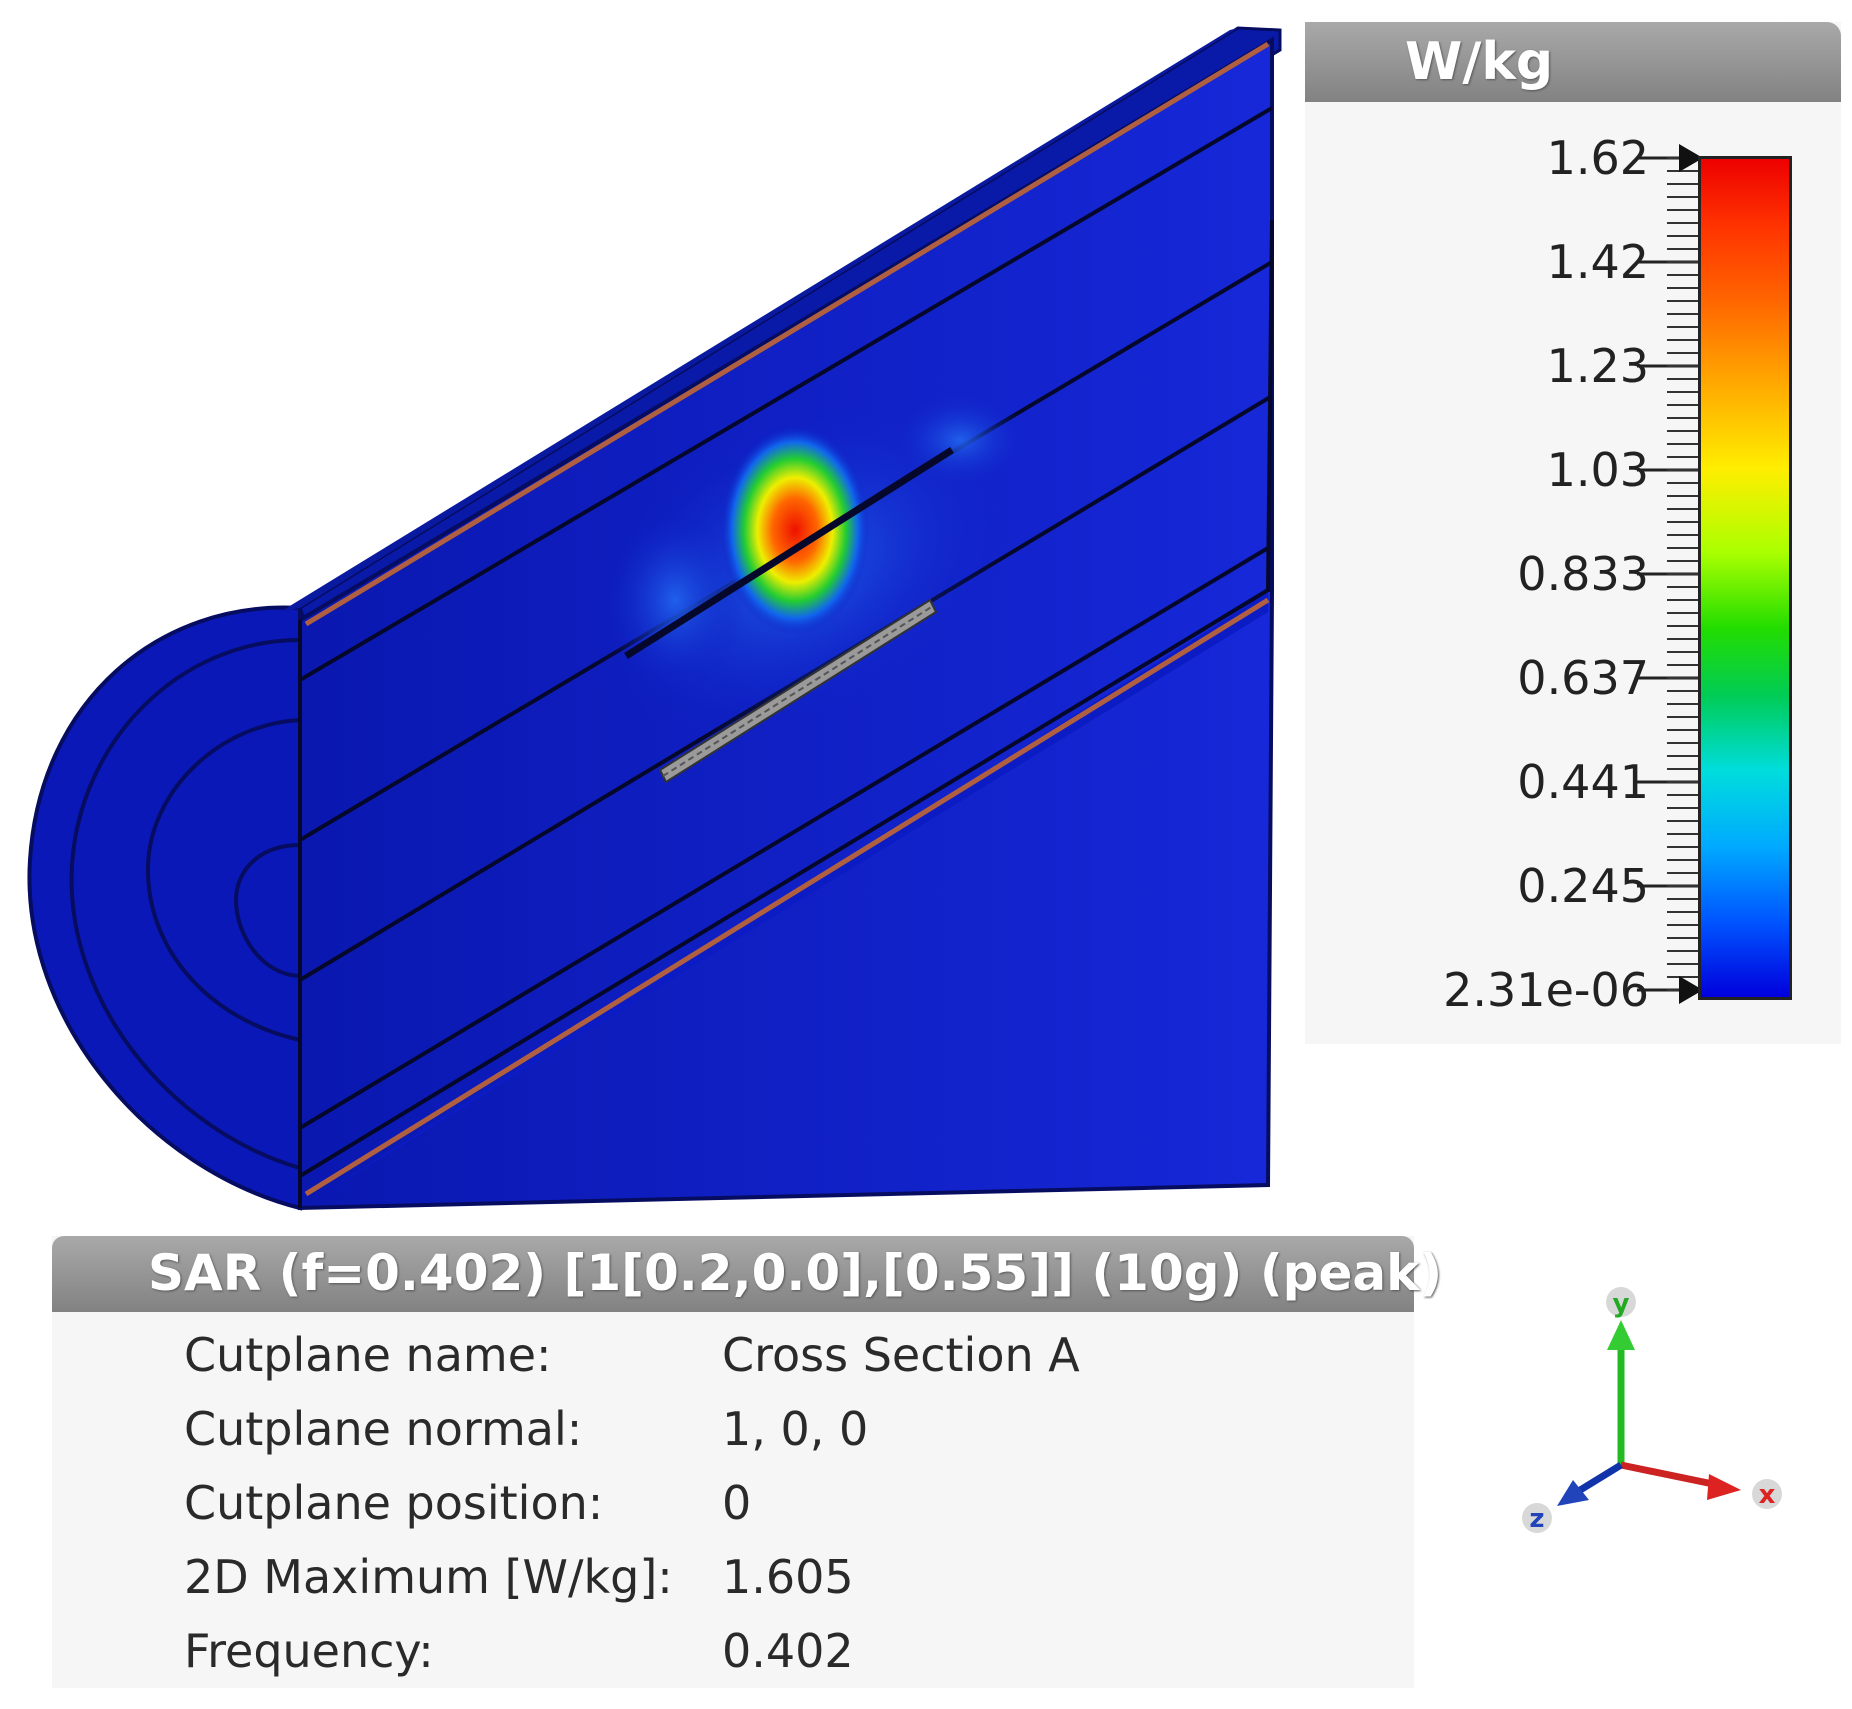  I want to click on info-label: Cutplane position:, so click(394, 1503).